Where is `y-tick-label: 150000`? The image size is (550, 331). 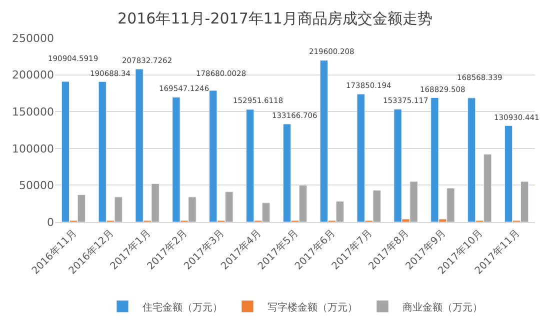 y-tick-label: 150000 is located at coordinates (33, 111).